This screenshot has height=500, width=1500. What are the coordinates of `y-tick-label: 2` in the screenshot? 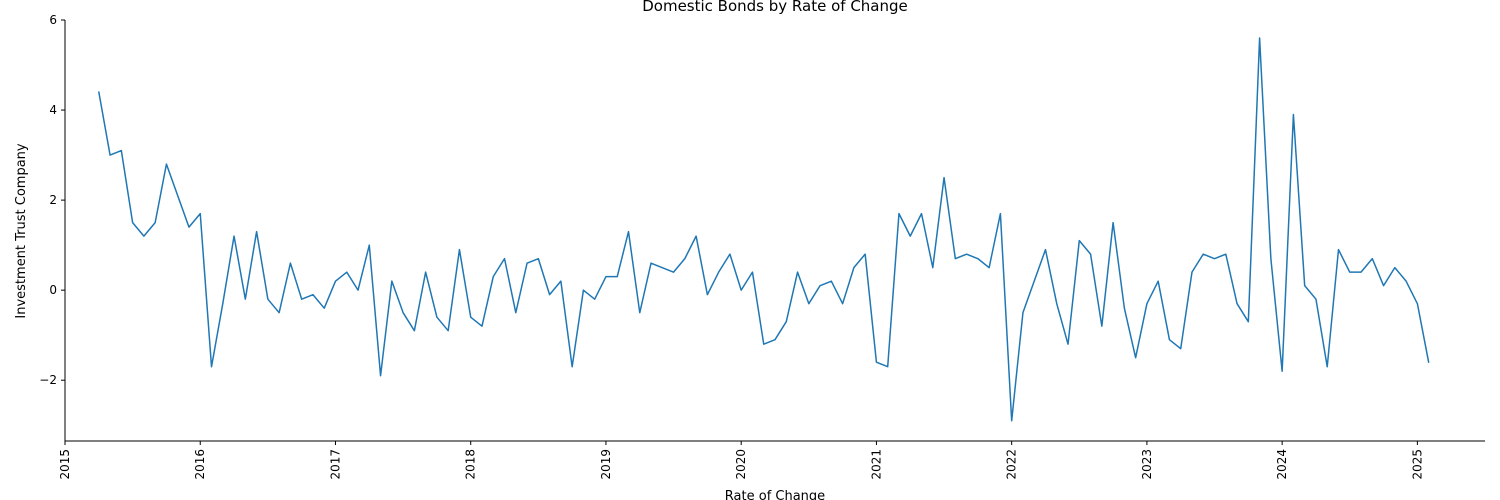 It's located at (53, 200).